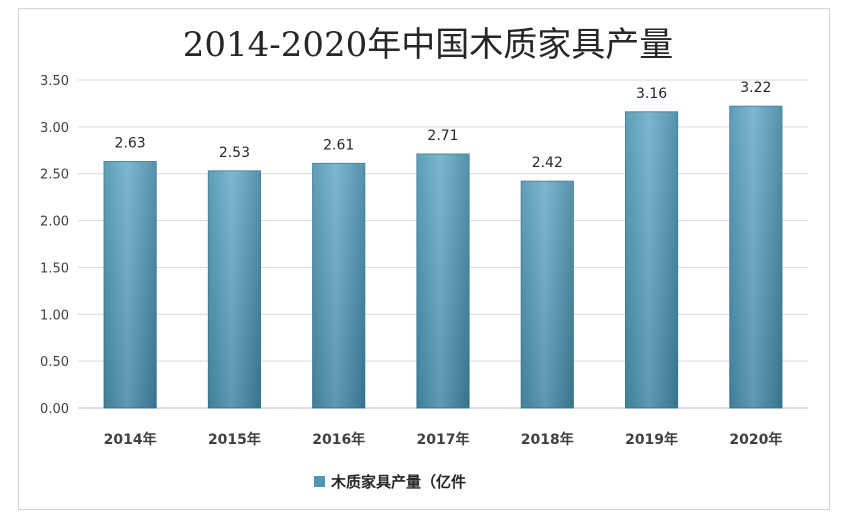 The width and height of the screenshot is (850, 532). I want to click on data-labels: 2.63 2.53 2.61 2.71 2.42 3.16 3.22, so click(443, 125).